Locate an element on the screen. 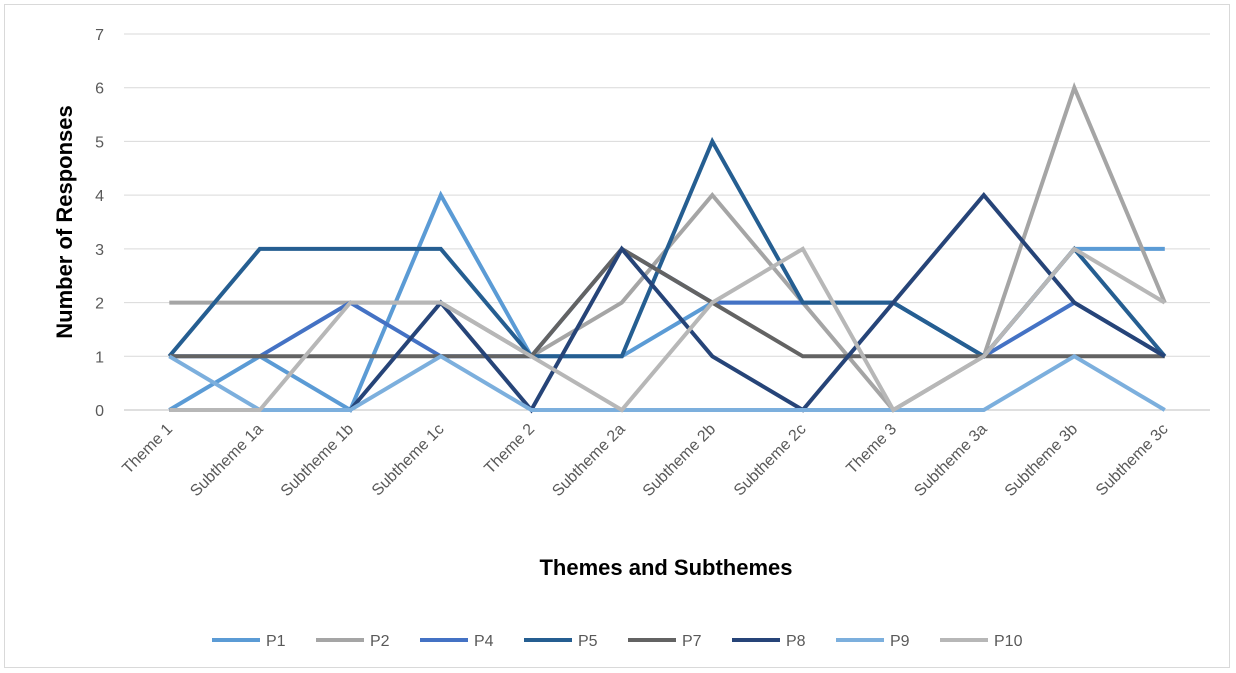 The height and width of the screenshot is (673, 1236). y-axis-title: Number of Responses is located at coordinates (64, 222).